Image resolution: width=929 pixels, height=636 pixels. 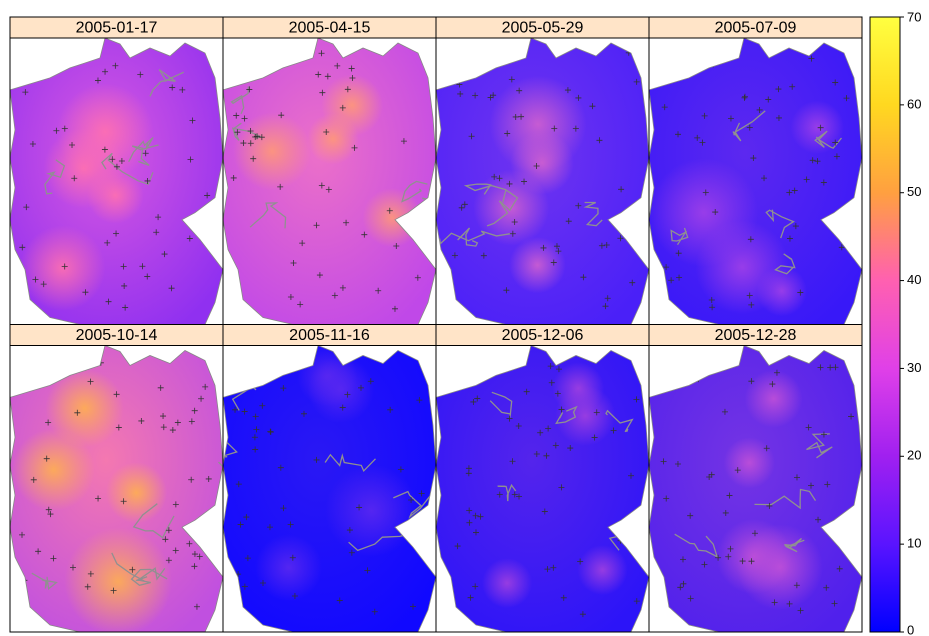 I want to click on colorbar-tick-label: 30, so click(x=914, y=367).